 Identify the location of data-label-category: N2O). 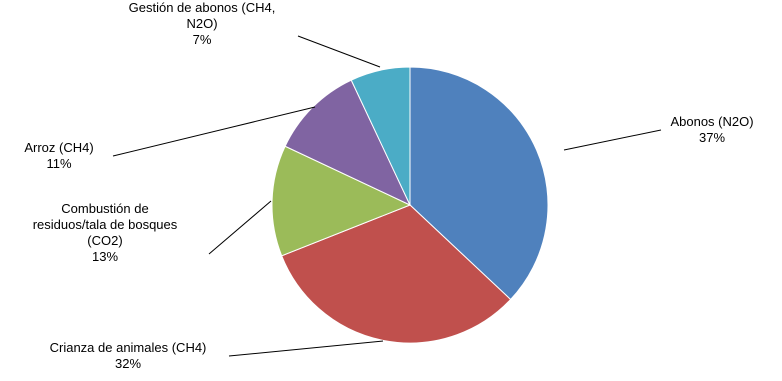
(201, 23).